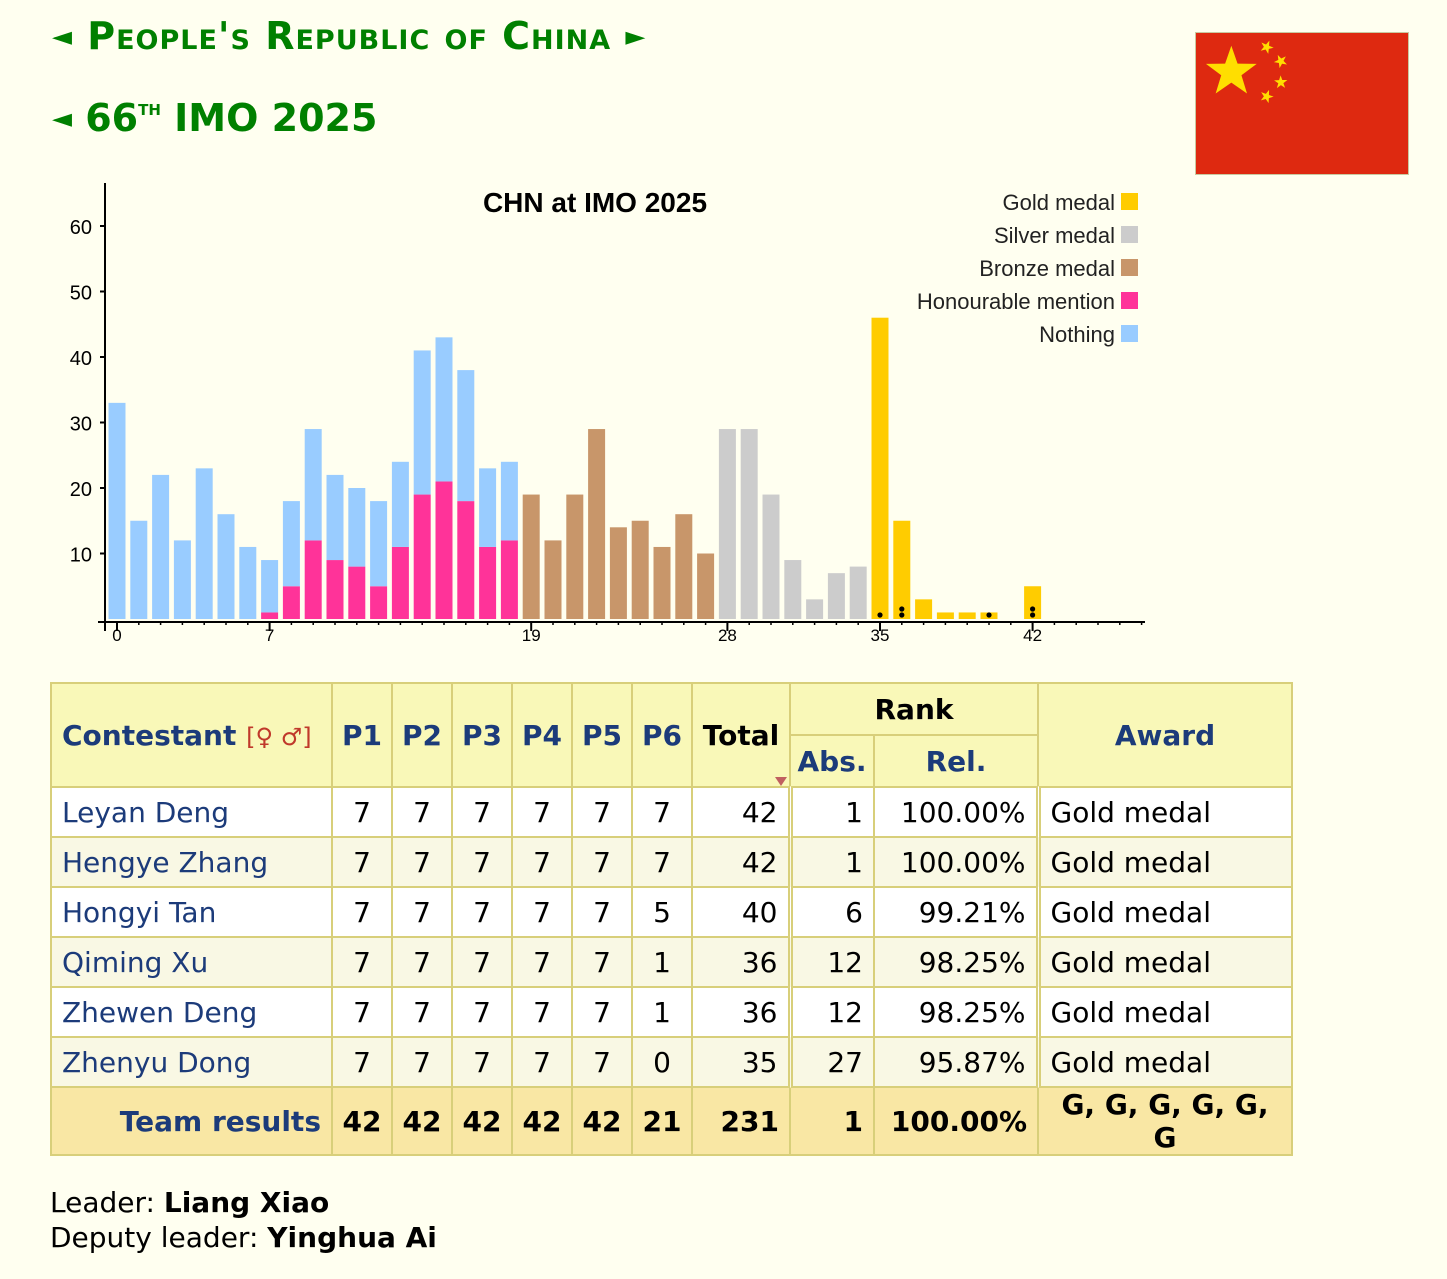 The image size is (1447, 1279). I want to click on contestant-name-link: Zhewen Deng, so click(191, 1012).